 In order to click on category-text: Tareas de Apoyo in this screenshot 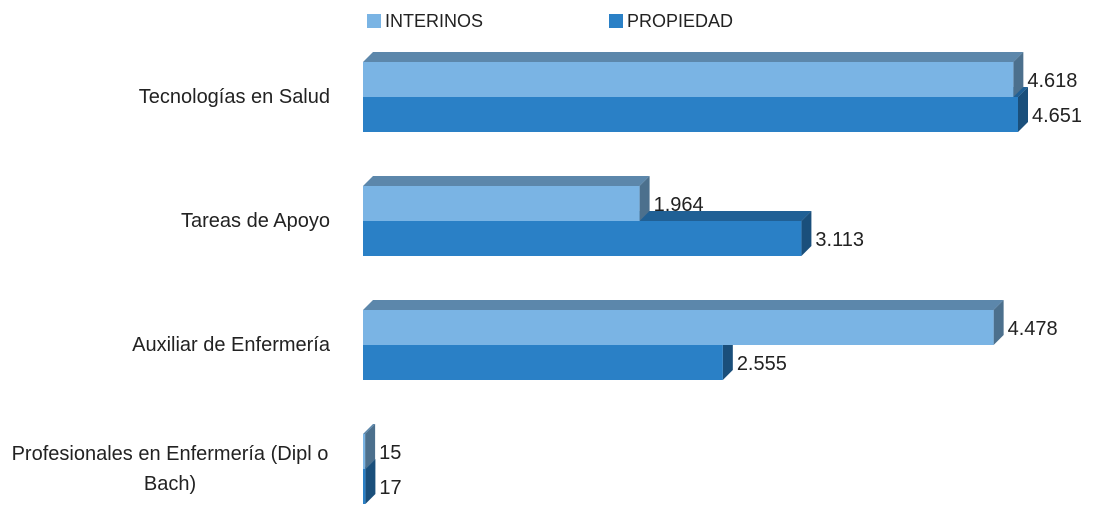, I will do `click(255, 221)`.